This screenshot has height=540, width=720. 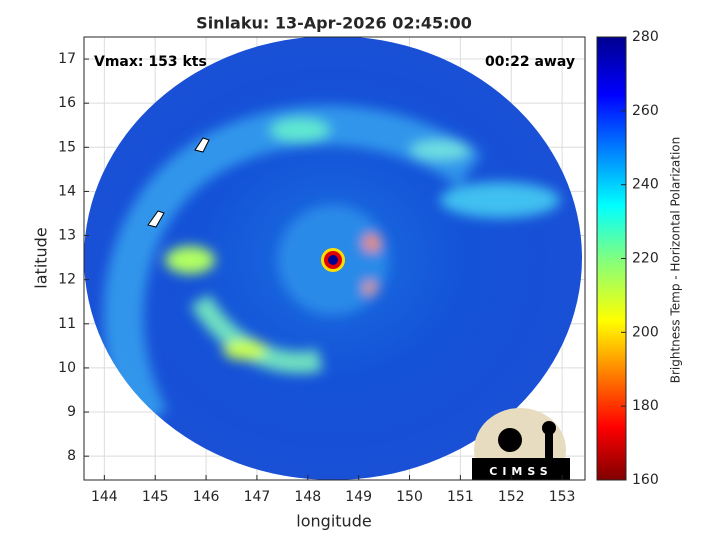 What do you see at coordinates (645, 111) in the screenshot?
I see `colorbar-tick-label: 260` at bounding box center [645, 111].